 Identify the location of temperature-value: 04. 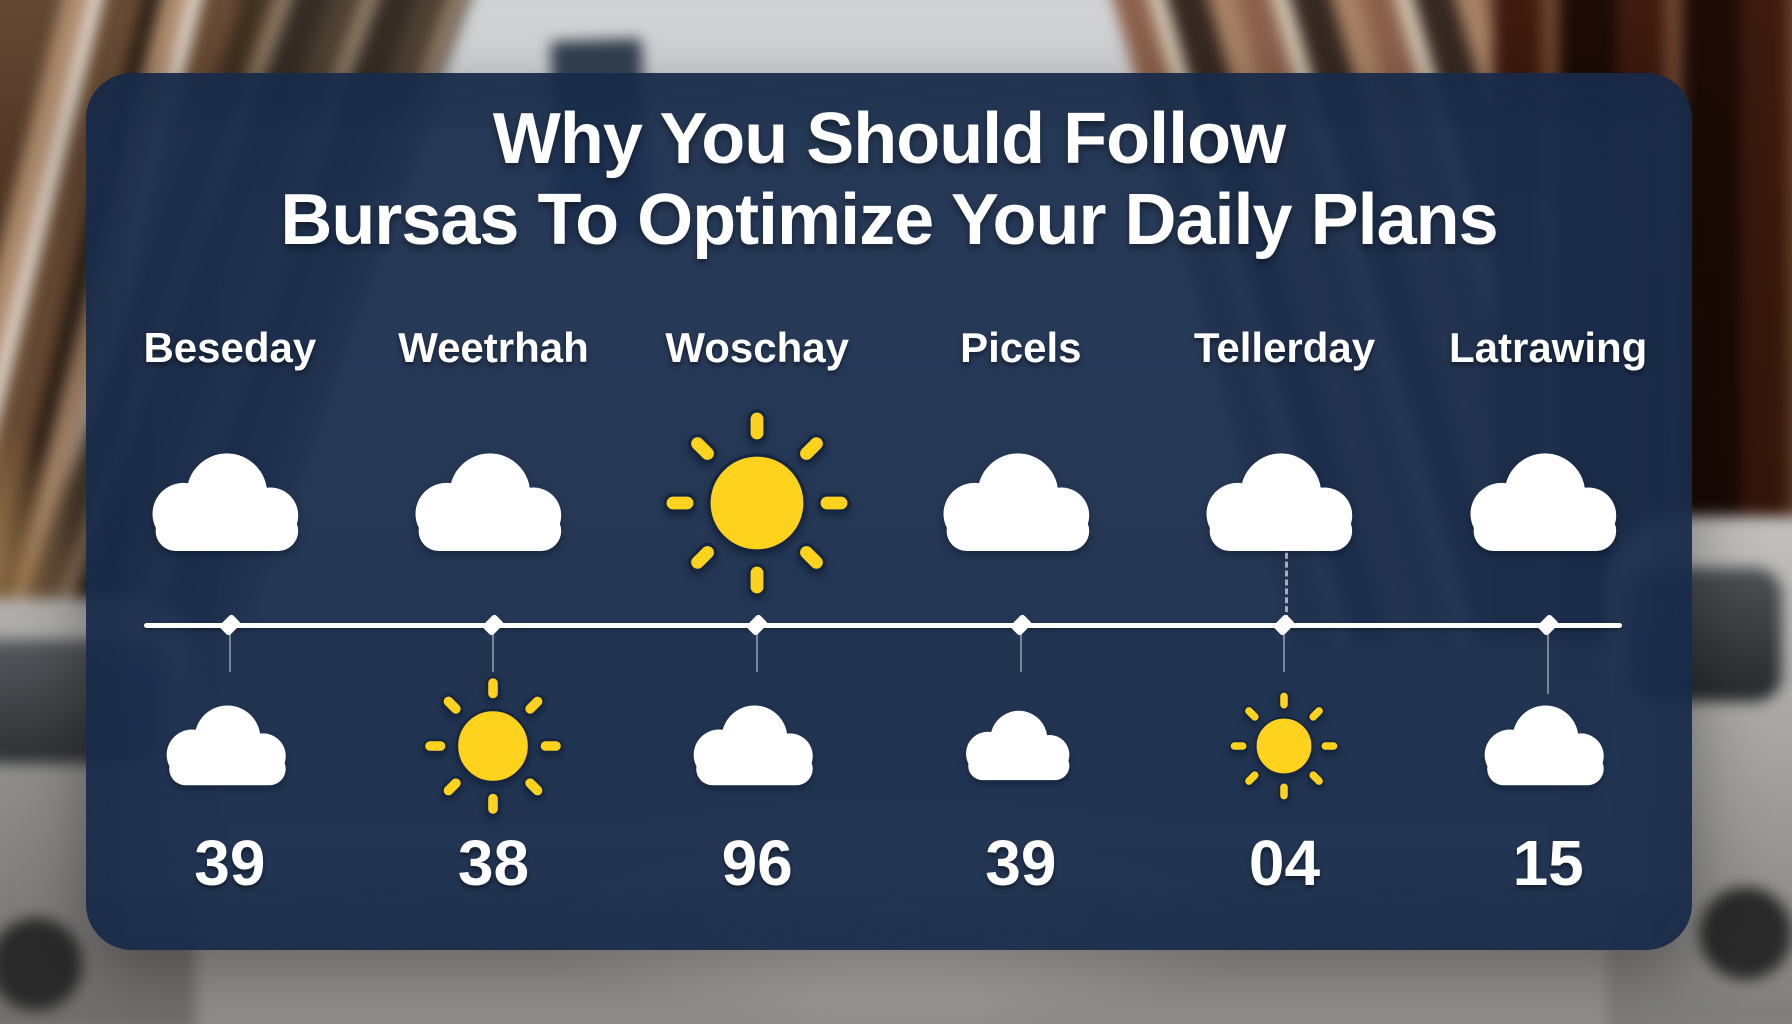
(1284, 863).